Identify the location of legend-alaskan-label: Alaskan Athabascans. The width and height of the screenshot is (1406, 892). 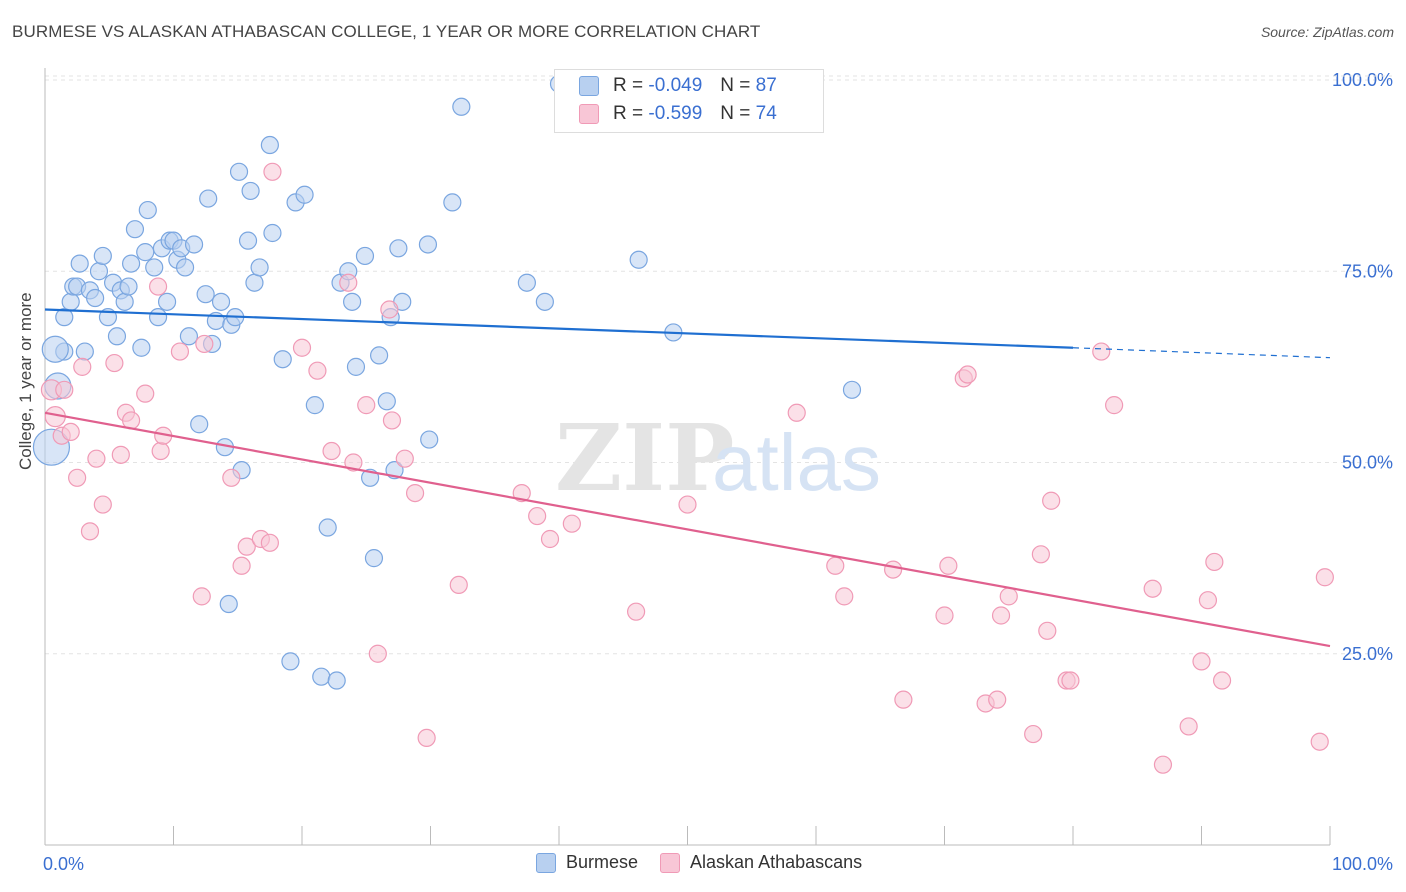
(776, 862).